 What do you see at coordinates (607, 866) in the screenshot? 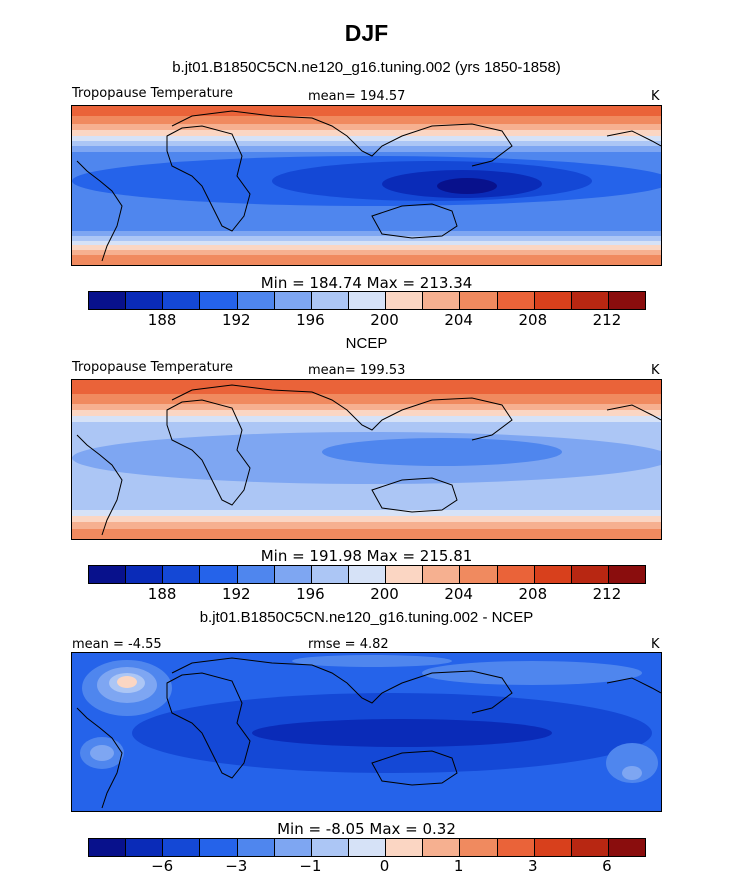
I see `colorbar-tick-label: 6` at bounding box center [607, 866].